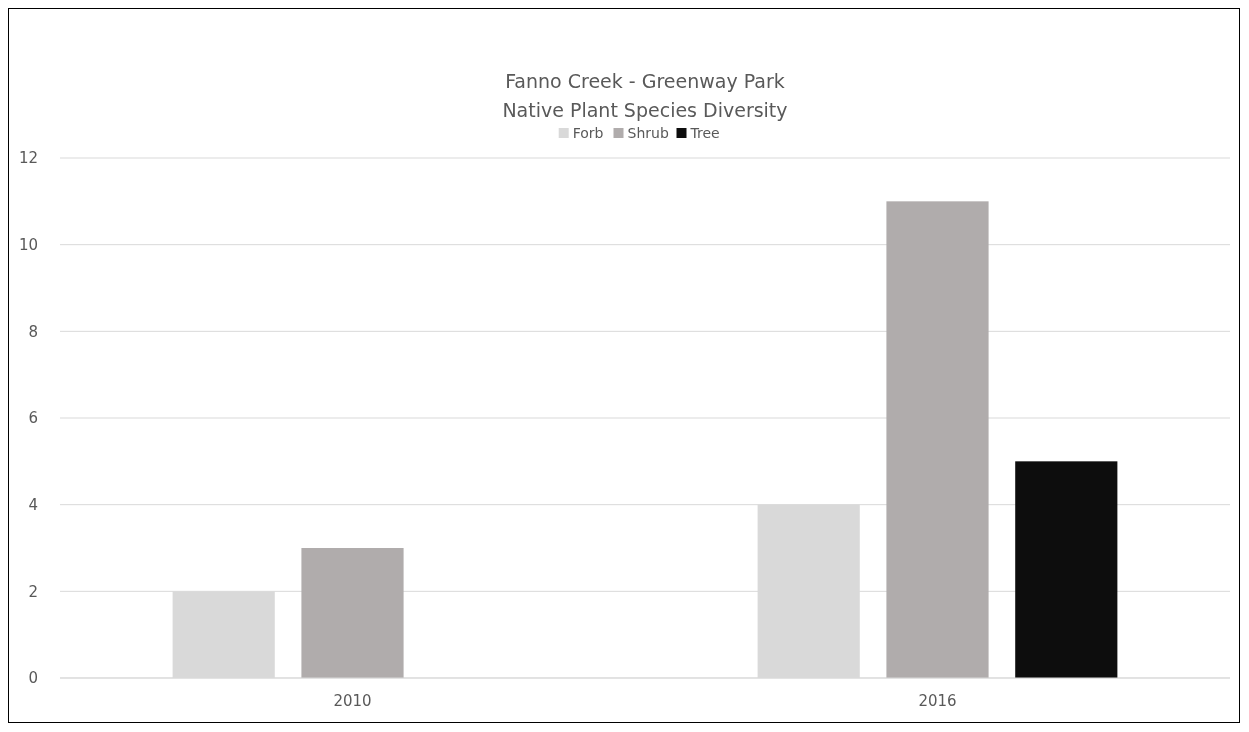  What do you see at coordinates (704, 133) in the screenshot?
I see `legend-label: Tree` at bounding box center [704, 133].